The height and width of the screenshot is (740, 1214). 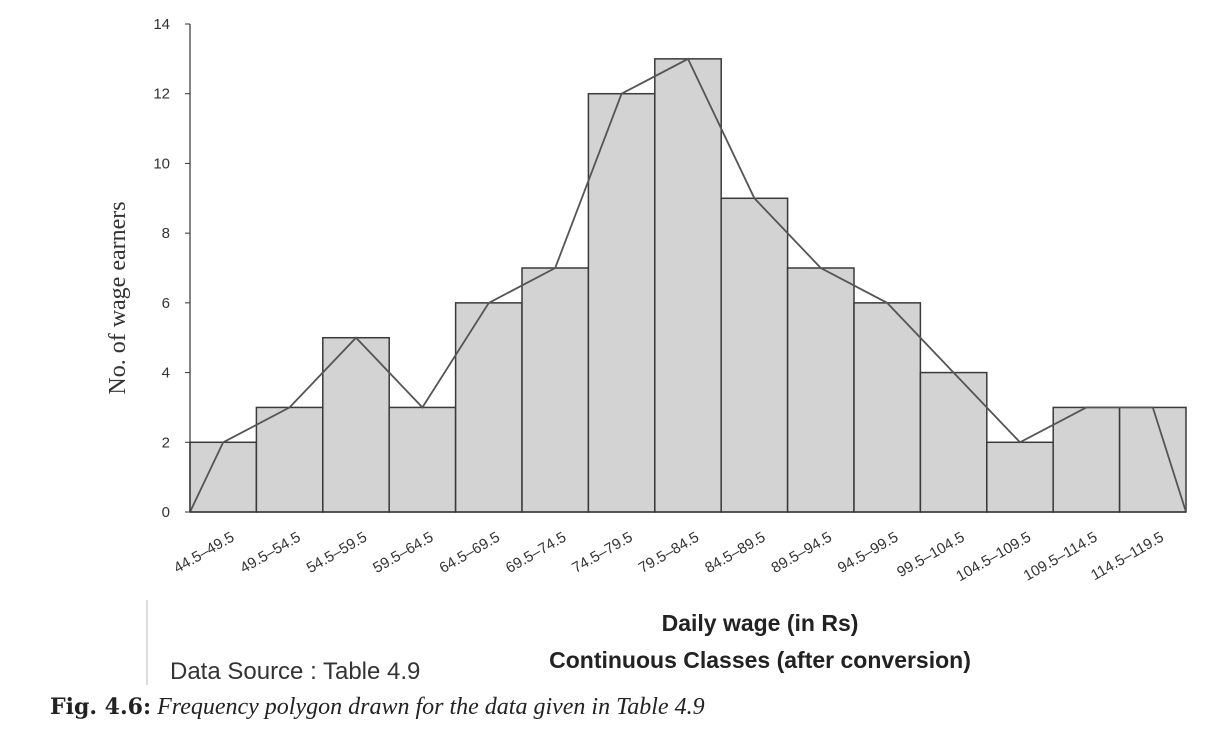 I want to click on x-axis-sublabel: Continuous Classes (after conversion), so click(x=760, y=660).